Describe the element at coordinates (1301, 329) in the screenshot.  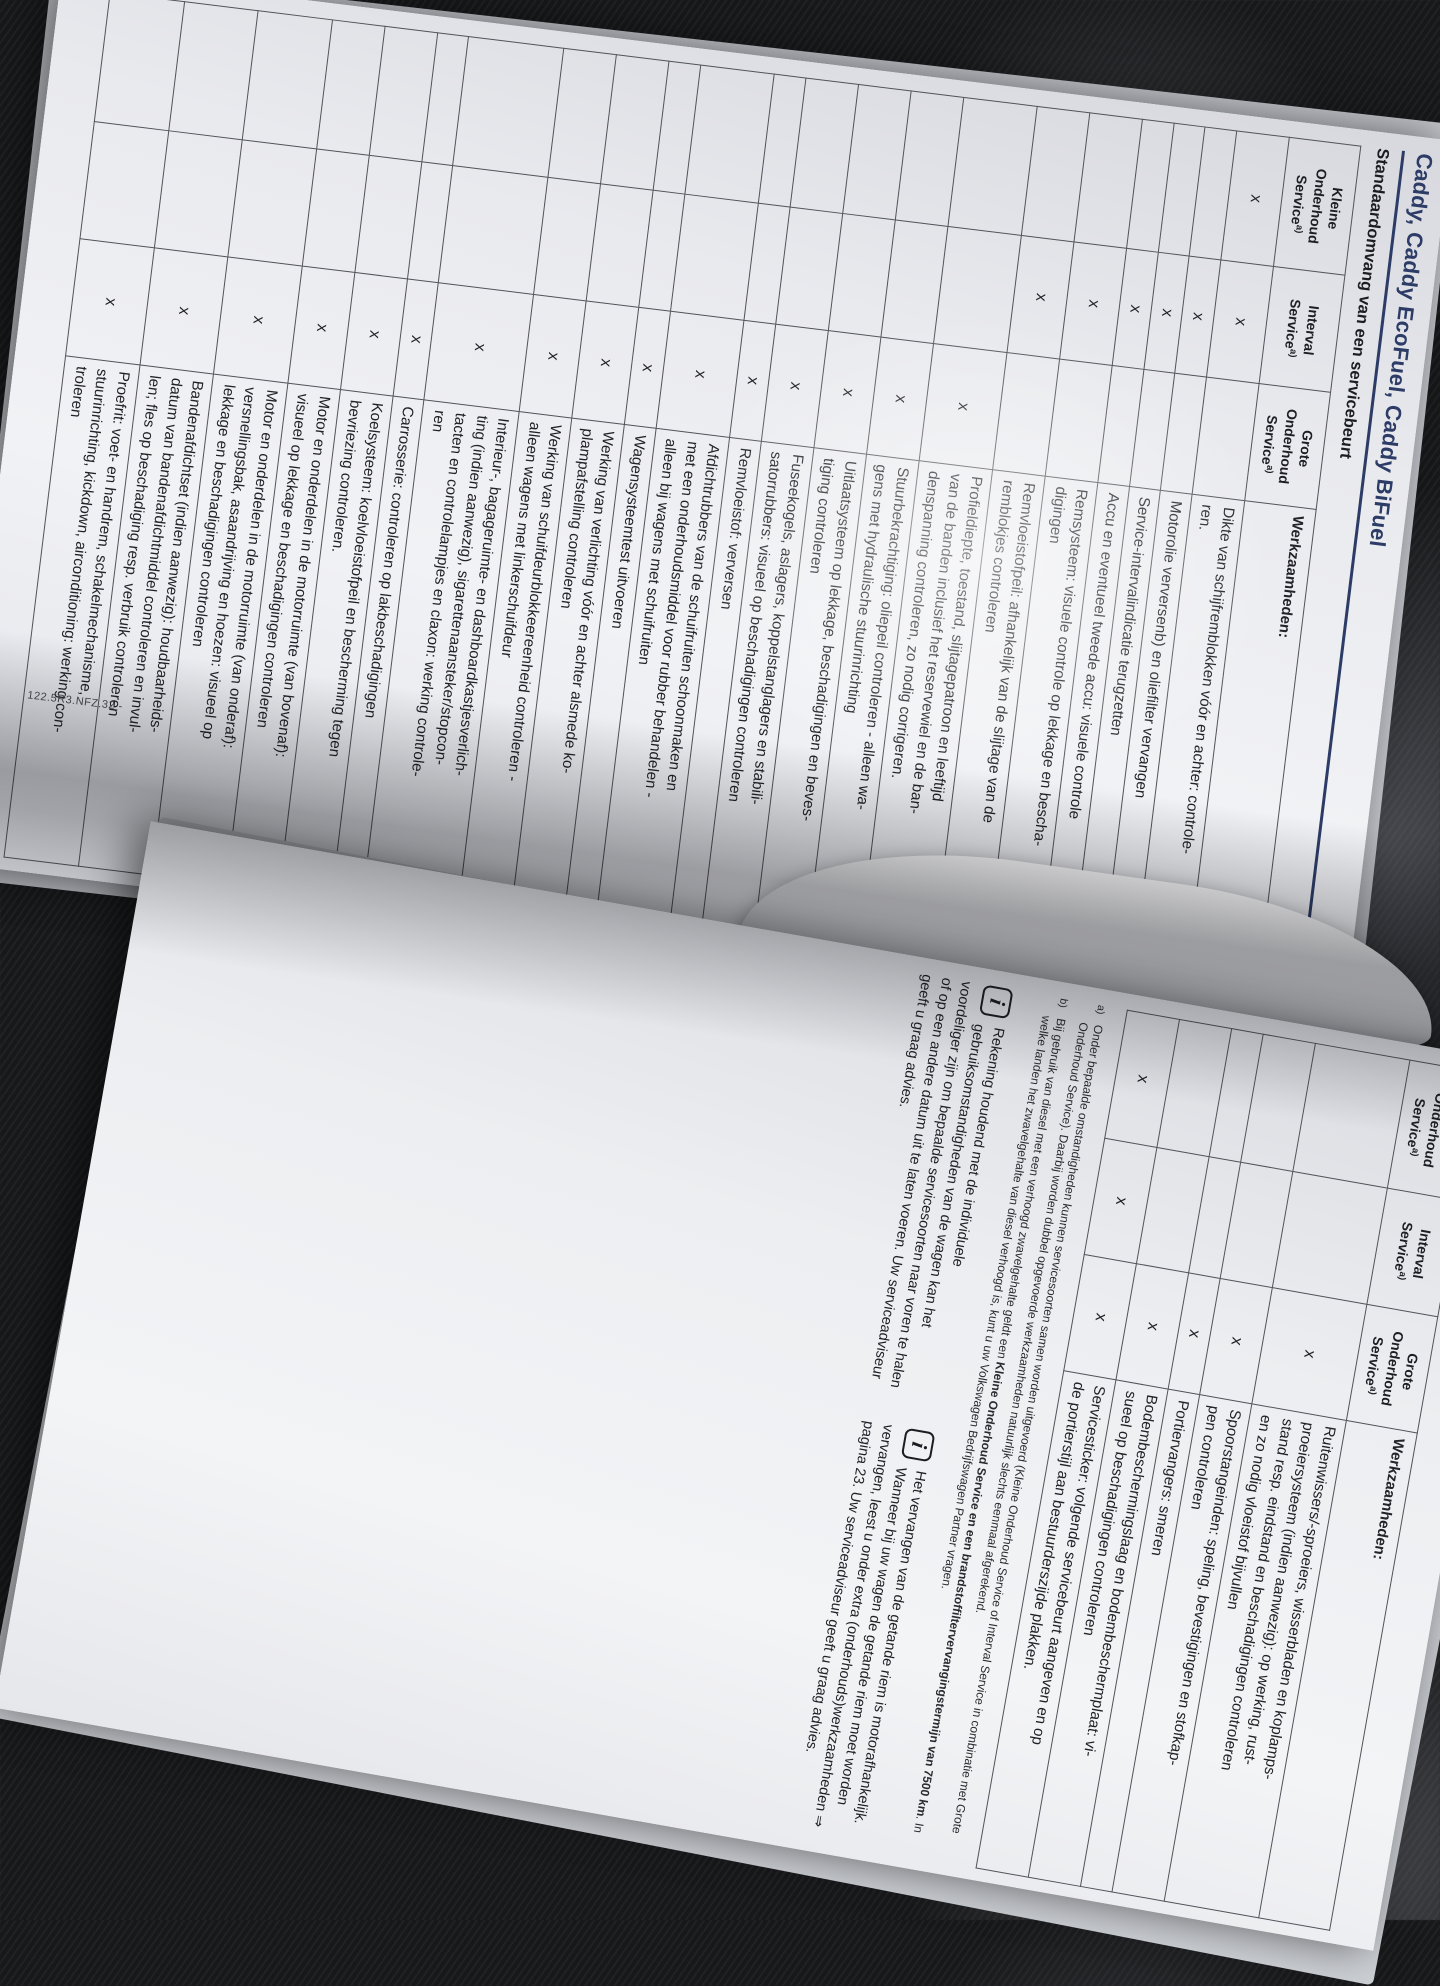
I see `column-header-interval-service: Interval Servicea)` at that location.